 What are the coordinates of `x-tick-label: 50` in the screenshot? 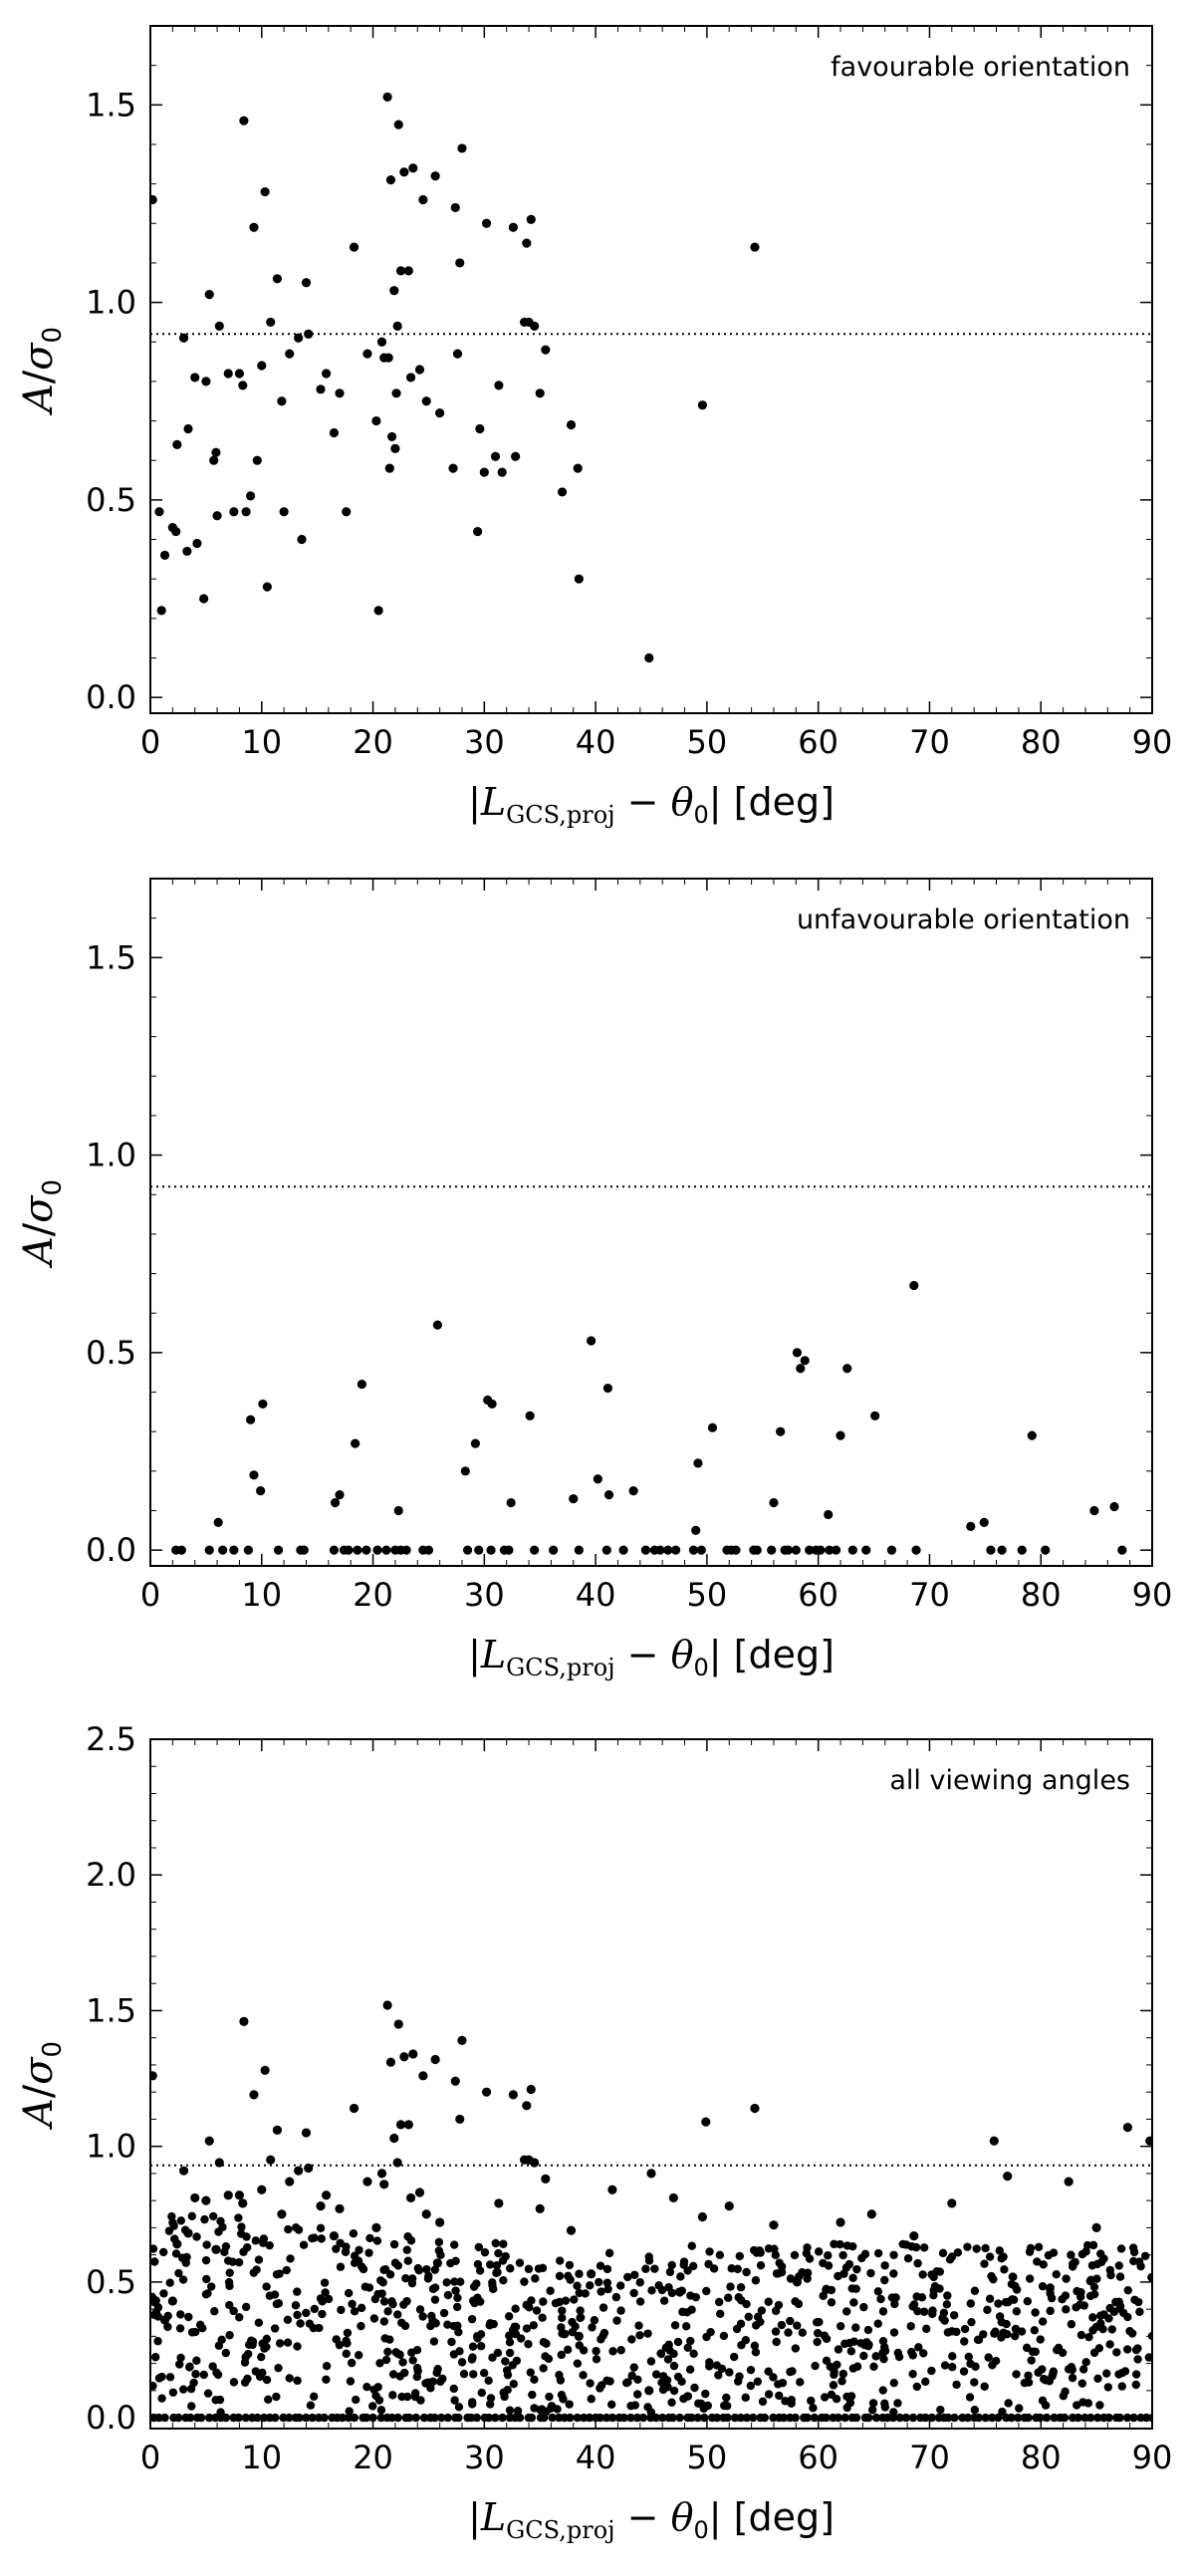 It's located at (707, 2457).